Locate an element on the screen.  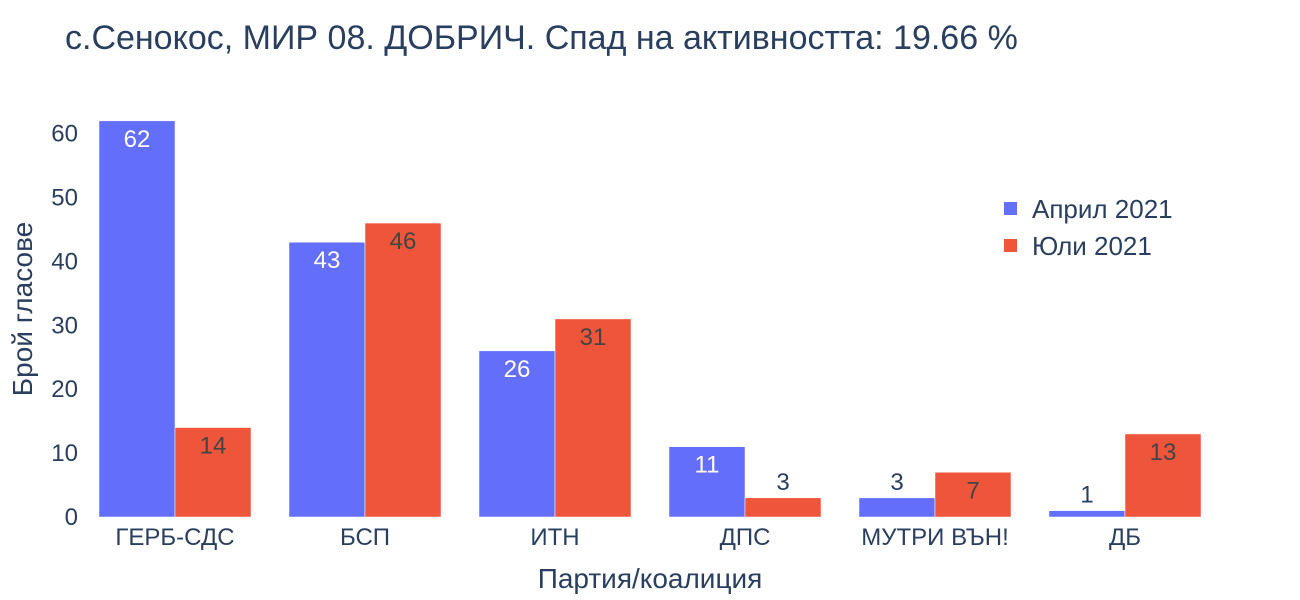
y-tick-label: 0 is located at coordinates (71, 517).